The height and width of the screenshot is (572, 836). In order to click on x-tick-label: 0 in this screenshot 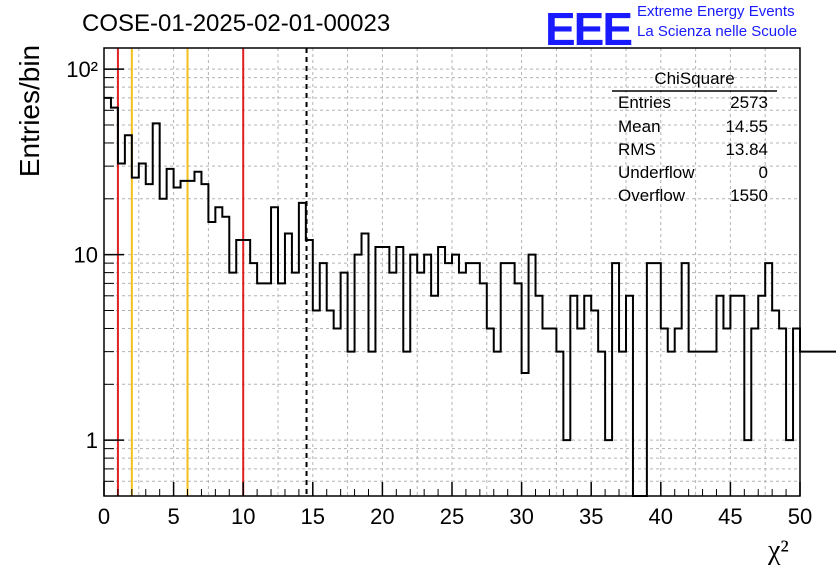, I will do `click(104, 516)`.